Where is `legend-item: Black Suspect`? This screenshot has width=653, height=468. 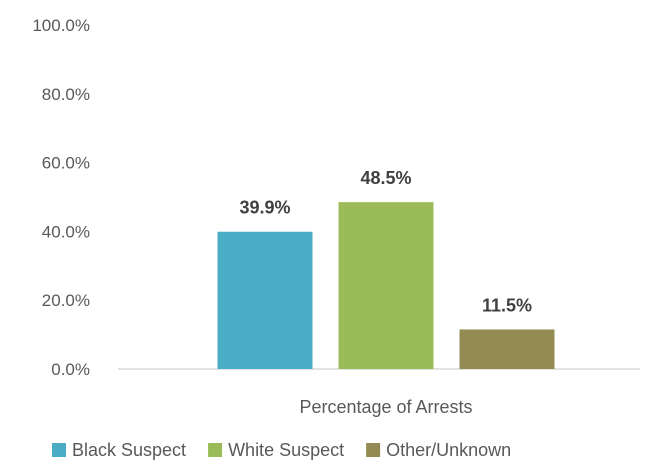 legend-item: Black Suspect is located at coordinates (119, 450).